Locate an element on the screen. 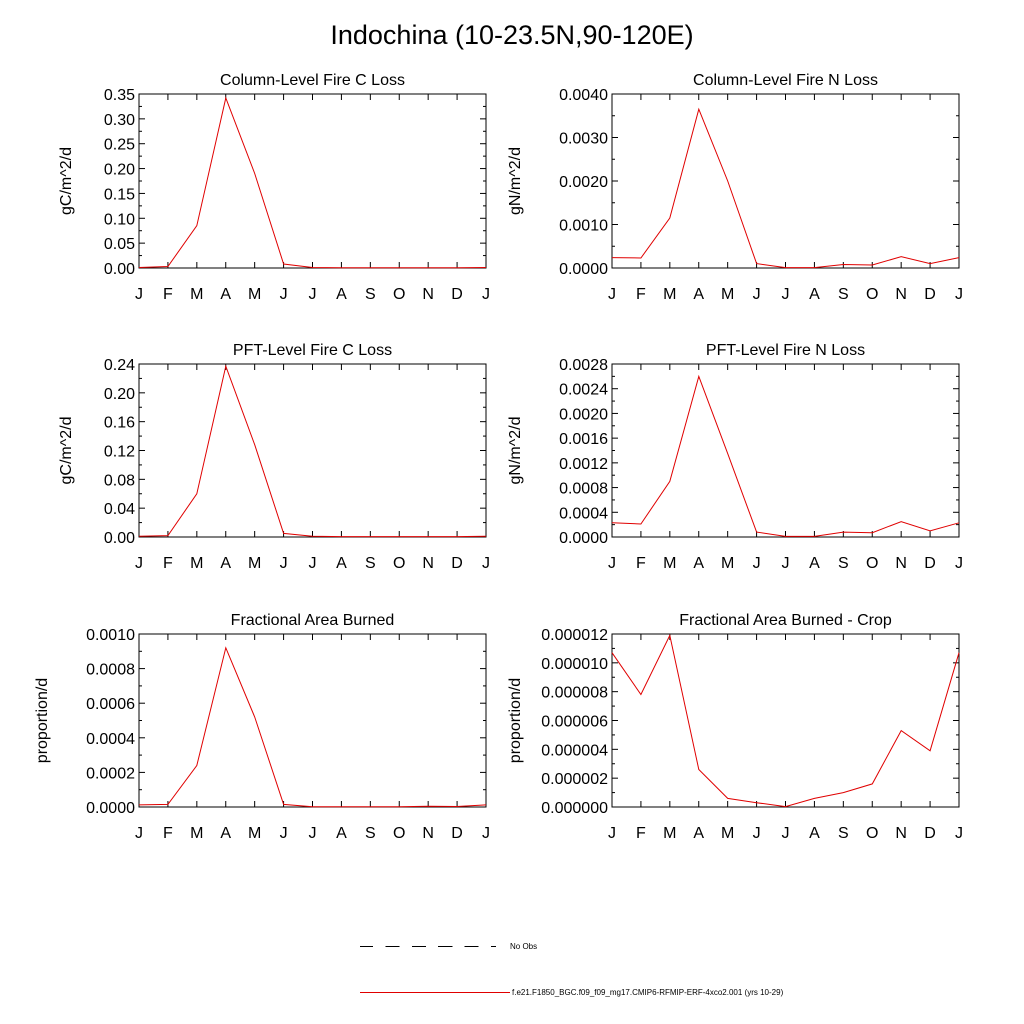  y-tick-label: 0.0008 is located at coordinates (110, 670).